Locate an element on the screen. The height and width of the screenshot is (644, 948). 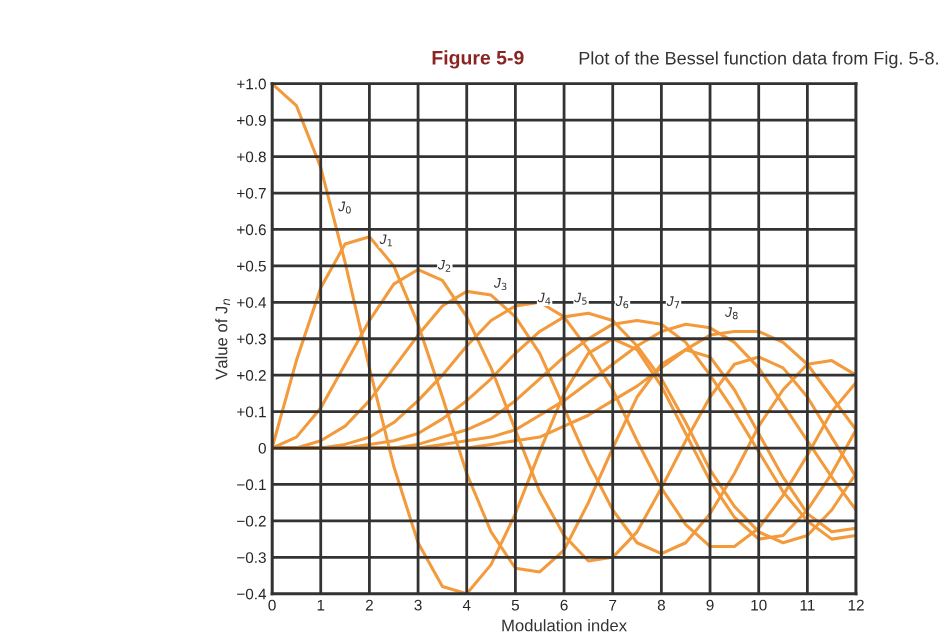
chart-subtitle: Plot of the Bessel function data from Fig. 5-8. is located at coordinates (758, 60).